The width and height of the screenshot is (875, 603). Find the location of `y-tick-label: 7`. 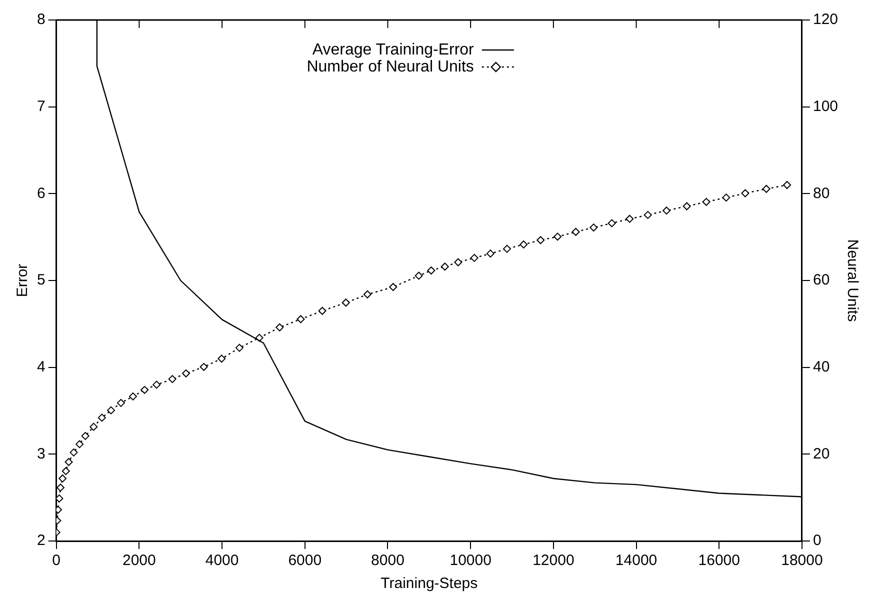

y-tick-label: 7 is located at coordinates (41, 106).